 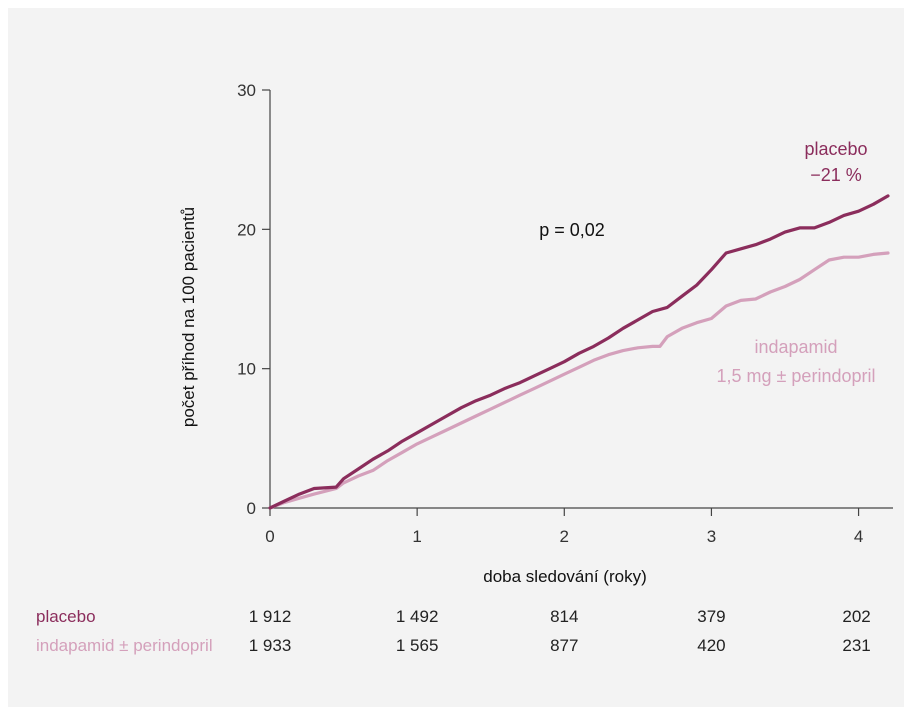 I want to click on x-tick-label: 2, so click(x=564, y=536).